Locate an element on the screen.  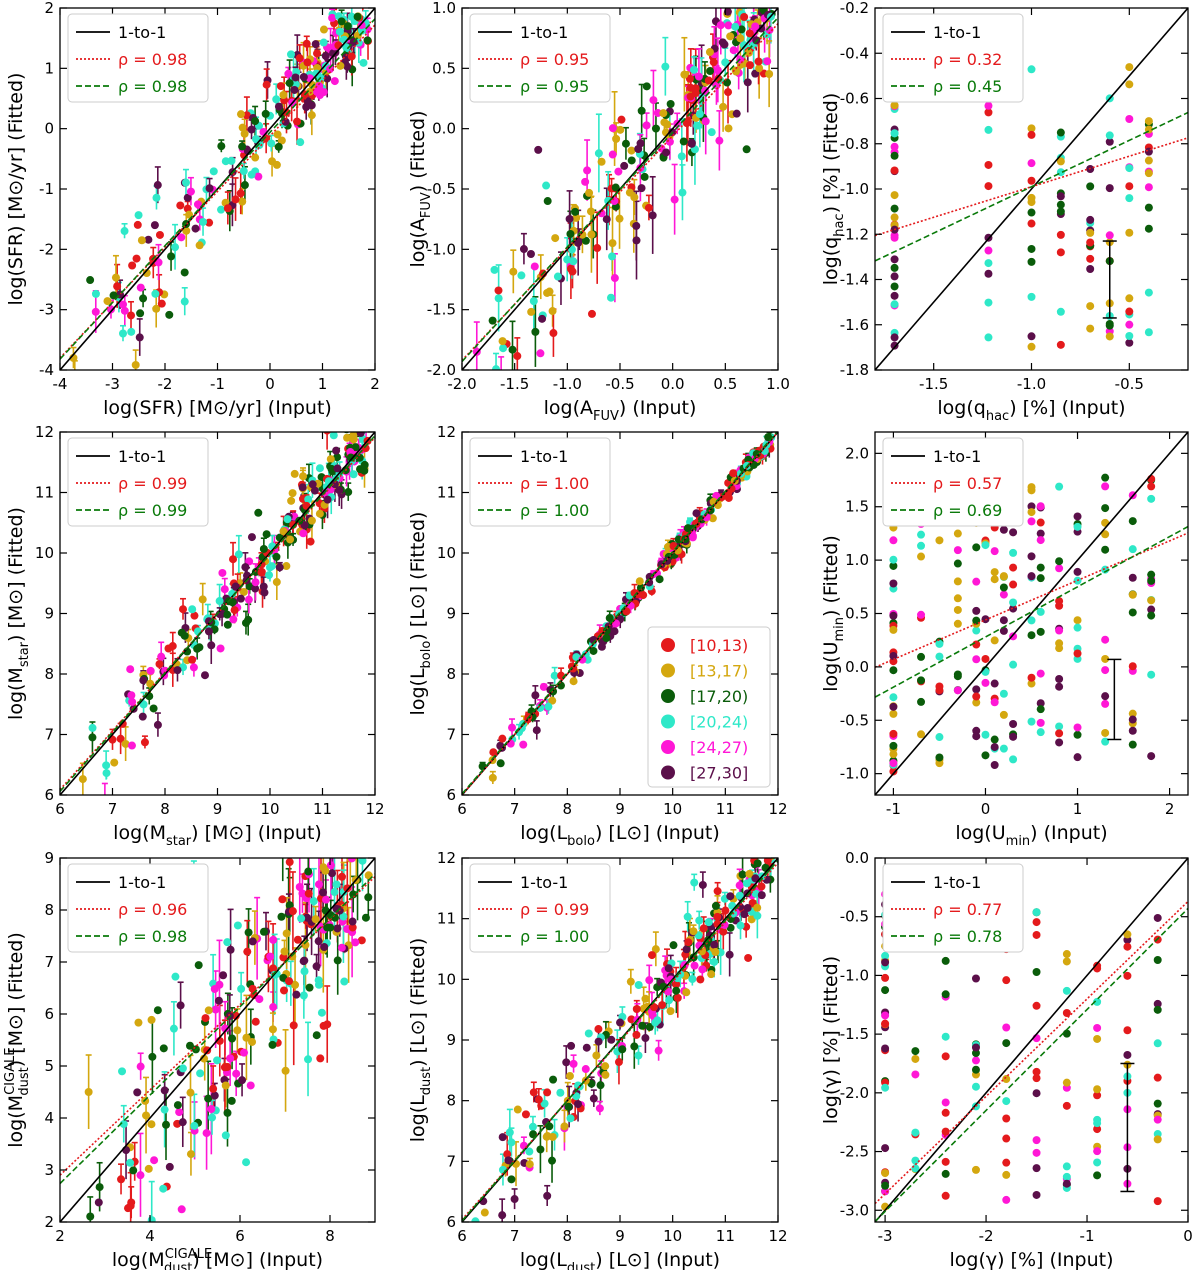
label-part: ) (Fitted) is located at coordinates (418, 151).